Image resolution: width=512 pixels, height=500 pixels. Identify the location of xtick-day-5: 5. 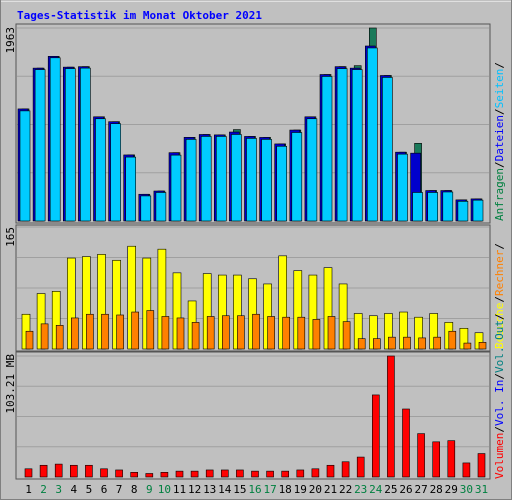
(89, 489).